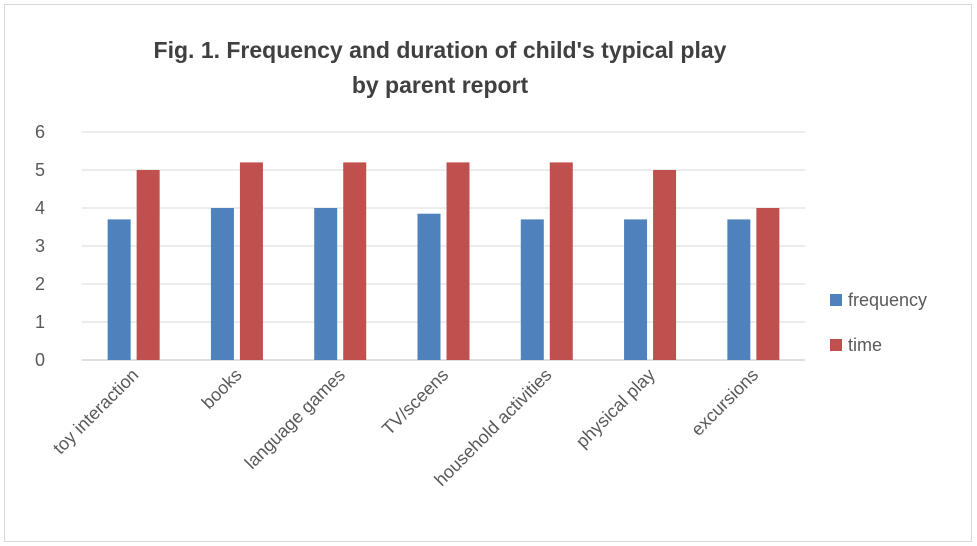  What do you see at coordinates (40, 360) in the screenshot?
I see `y-tick-label: 0` at bounding box center [40, 360].